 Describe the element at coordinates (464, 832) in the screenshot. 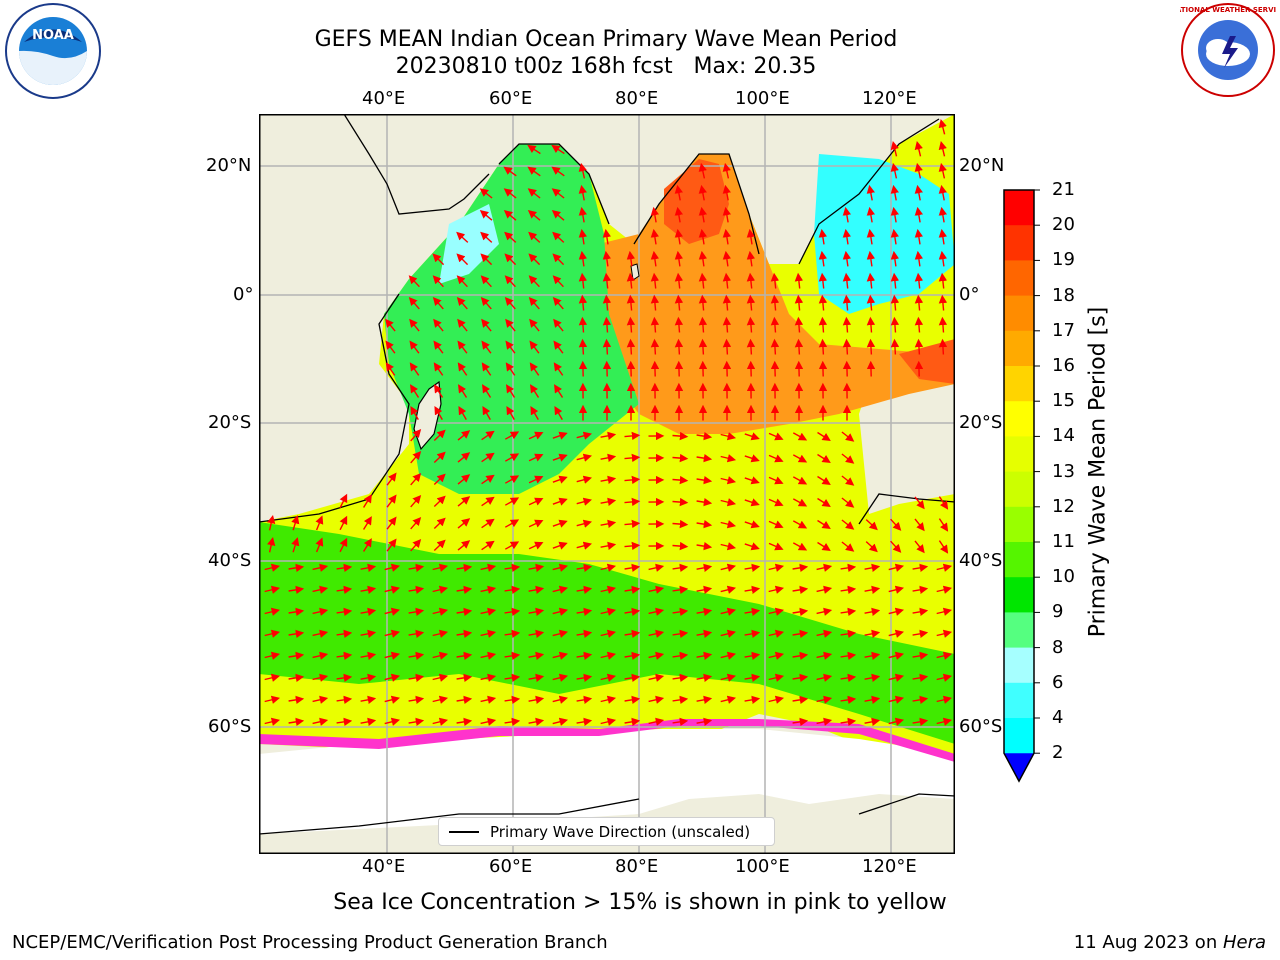

I see `legend-line-swatch` at that location.